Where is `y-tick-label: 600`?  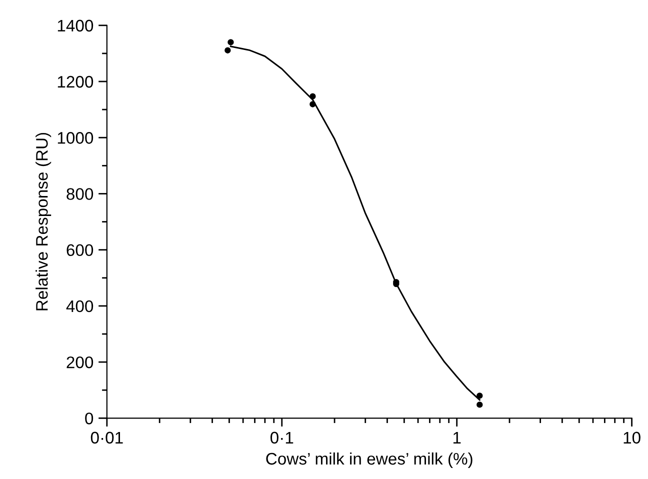 y-tick-label: 600 is located at coordinates (80, 250).